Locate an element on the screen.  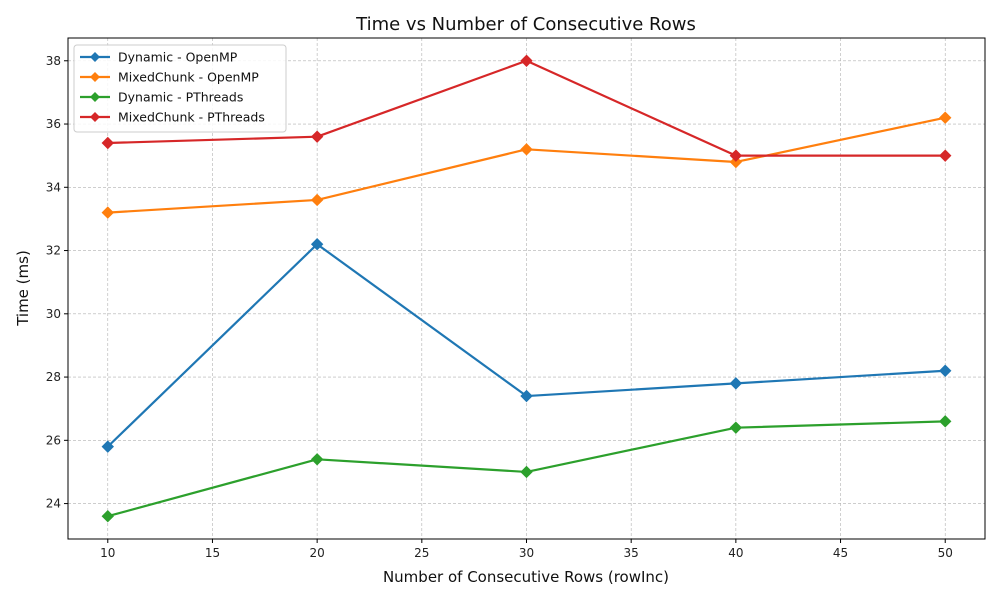
y-tick-label: 28 is located at coordinates (53, 377).